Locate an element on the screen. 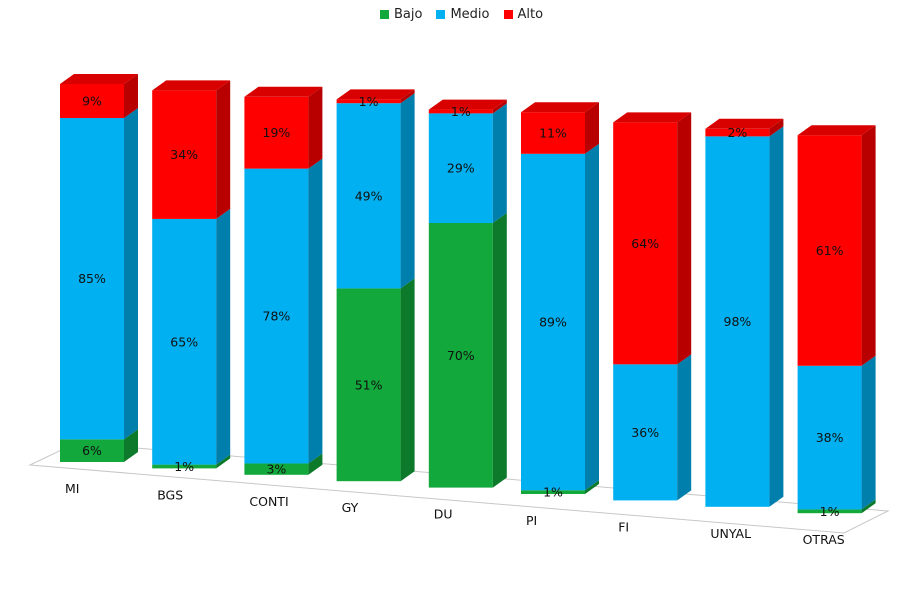  data-label-otras-alto: 61% is located at coordinates (830, 250).